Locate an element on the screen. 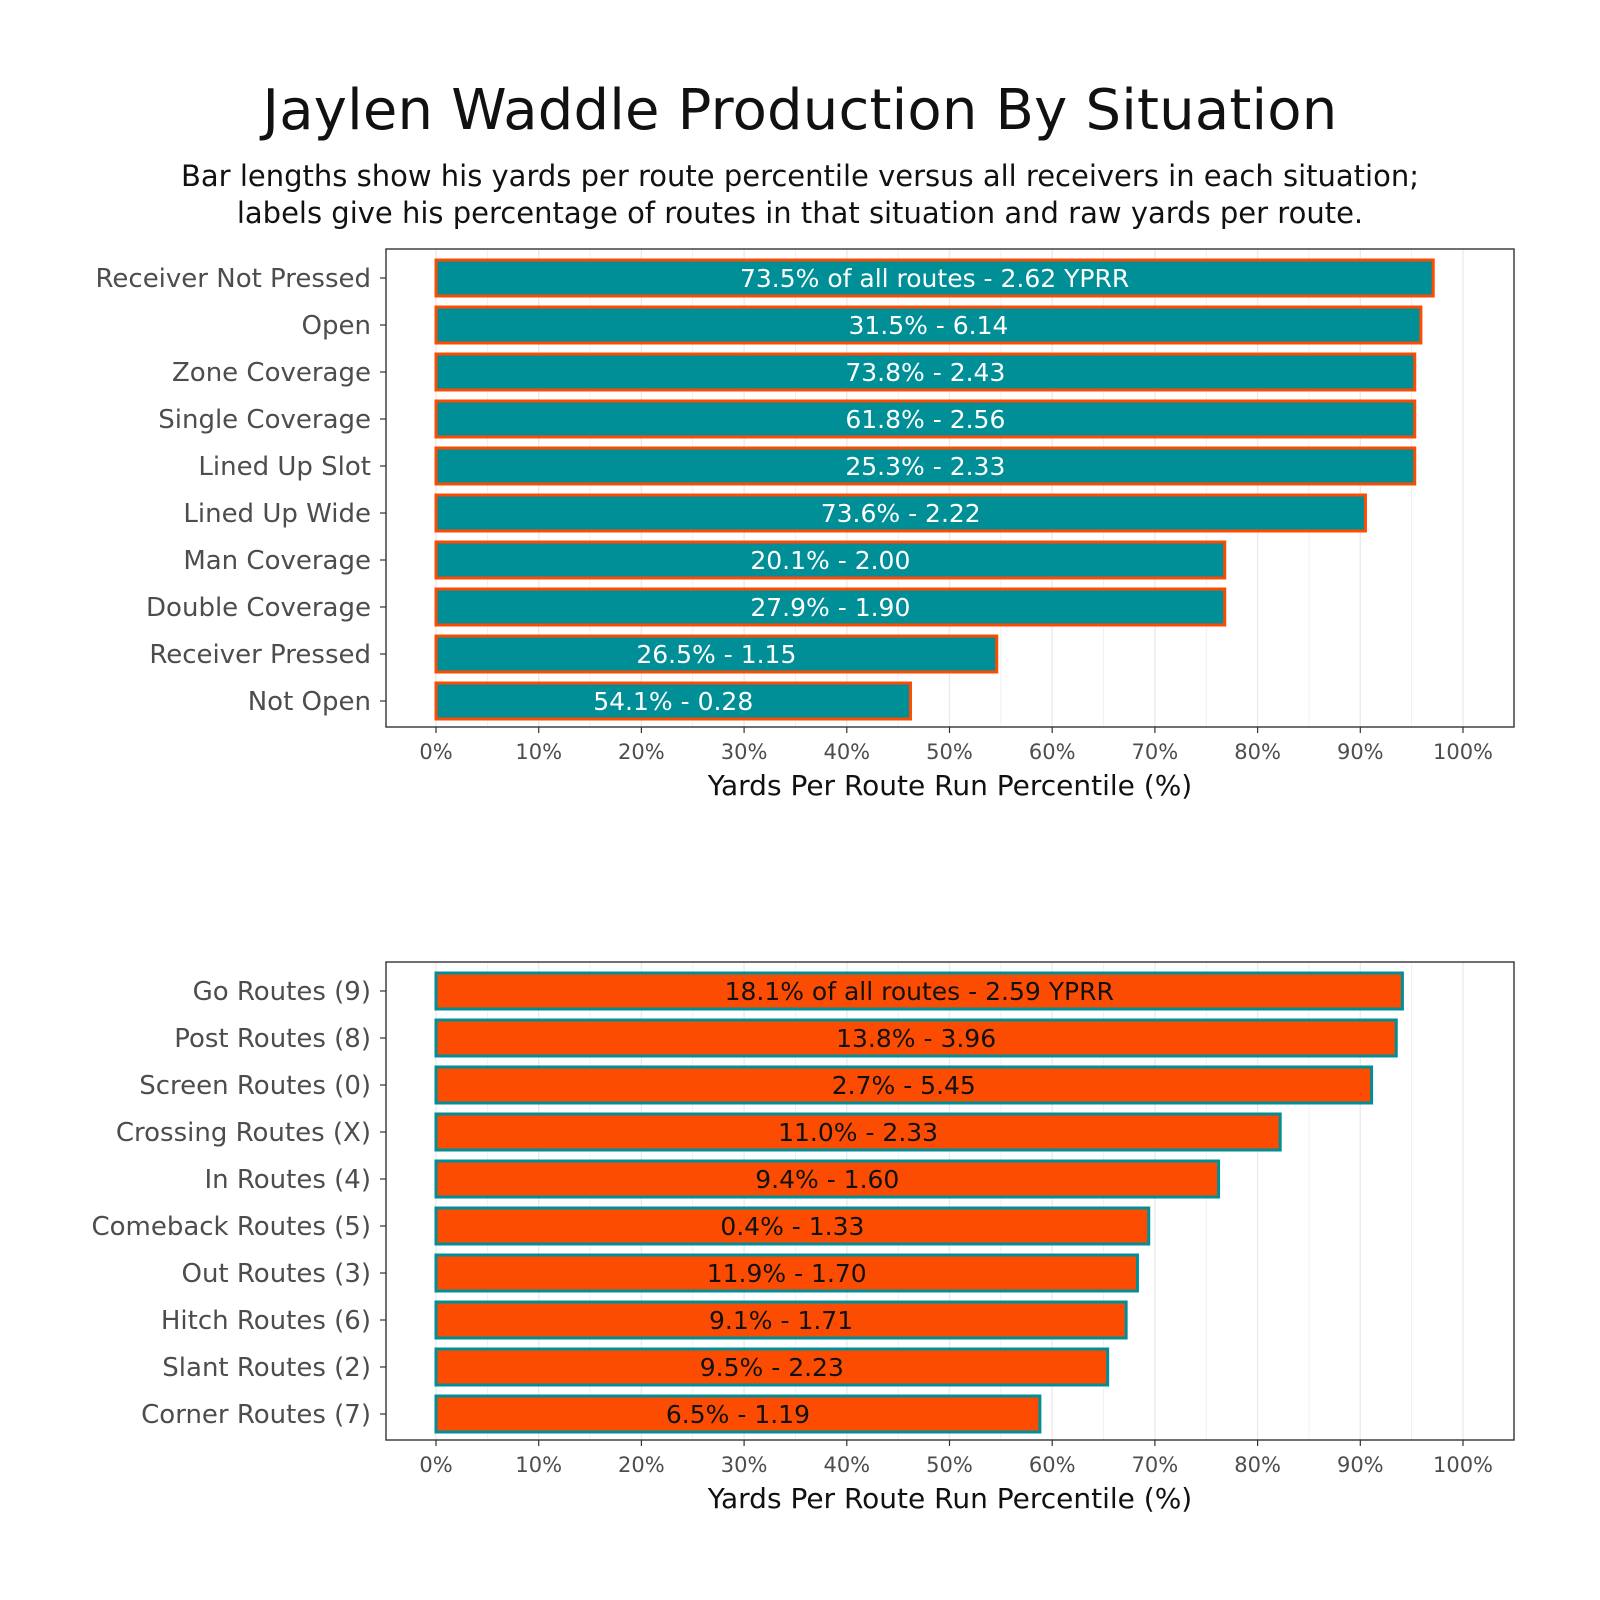  bar-value-label: 73.8% - 2.43 is located at coordinates (925, 372).